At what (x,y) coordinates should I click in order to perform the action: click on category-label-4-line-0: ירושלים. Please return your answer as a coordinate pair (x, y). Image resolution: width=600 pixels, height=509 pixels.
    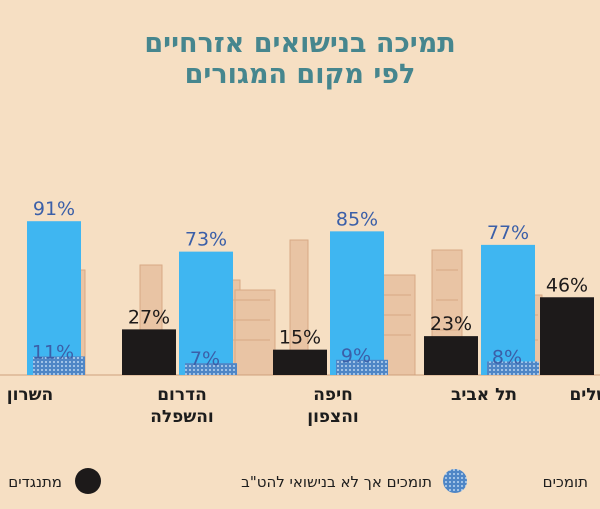
    Looking at the image, I should click on (584, 395).